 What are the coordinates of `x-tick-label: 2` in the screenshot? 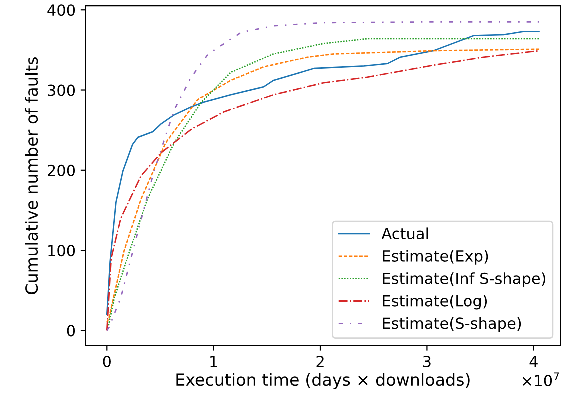 It's located at (320, 362).